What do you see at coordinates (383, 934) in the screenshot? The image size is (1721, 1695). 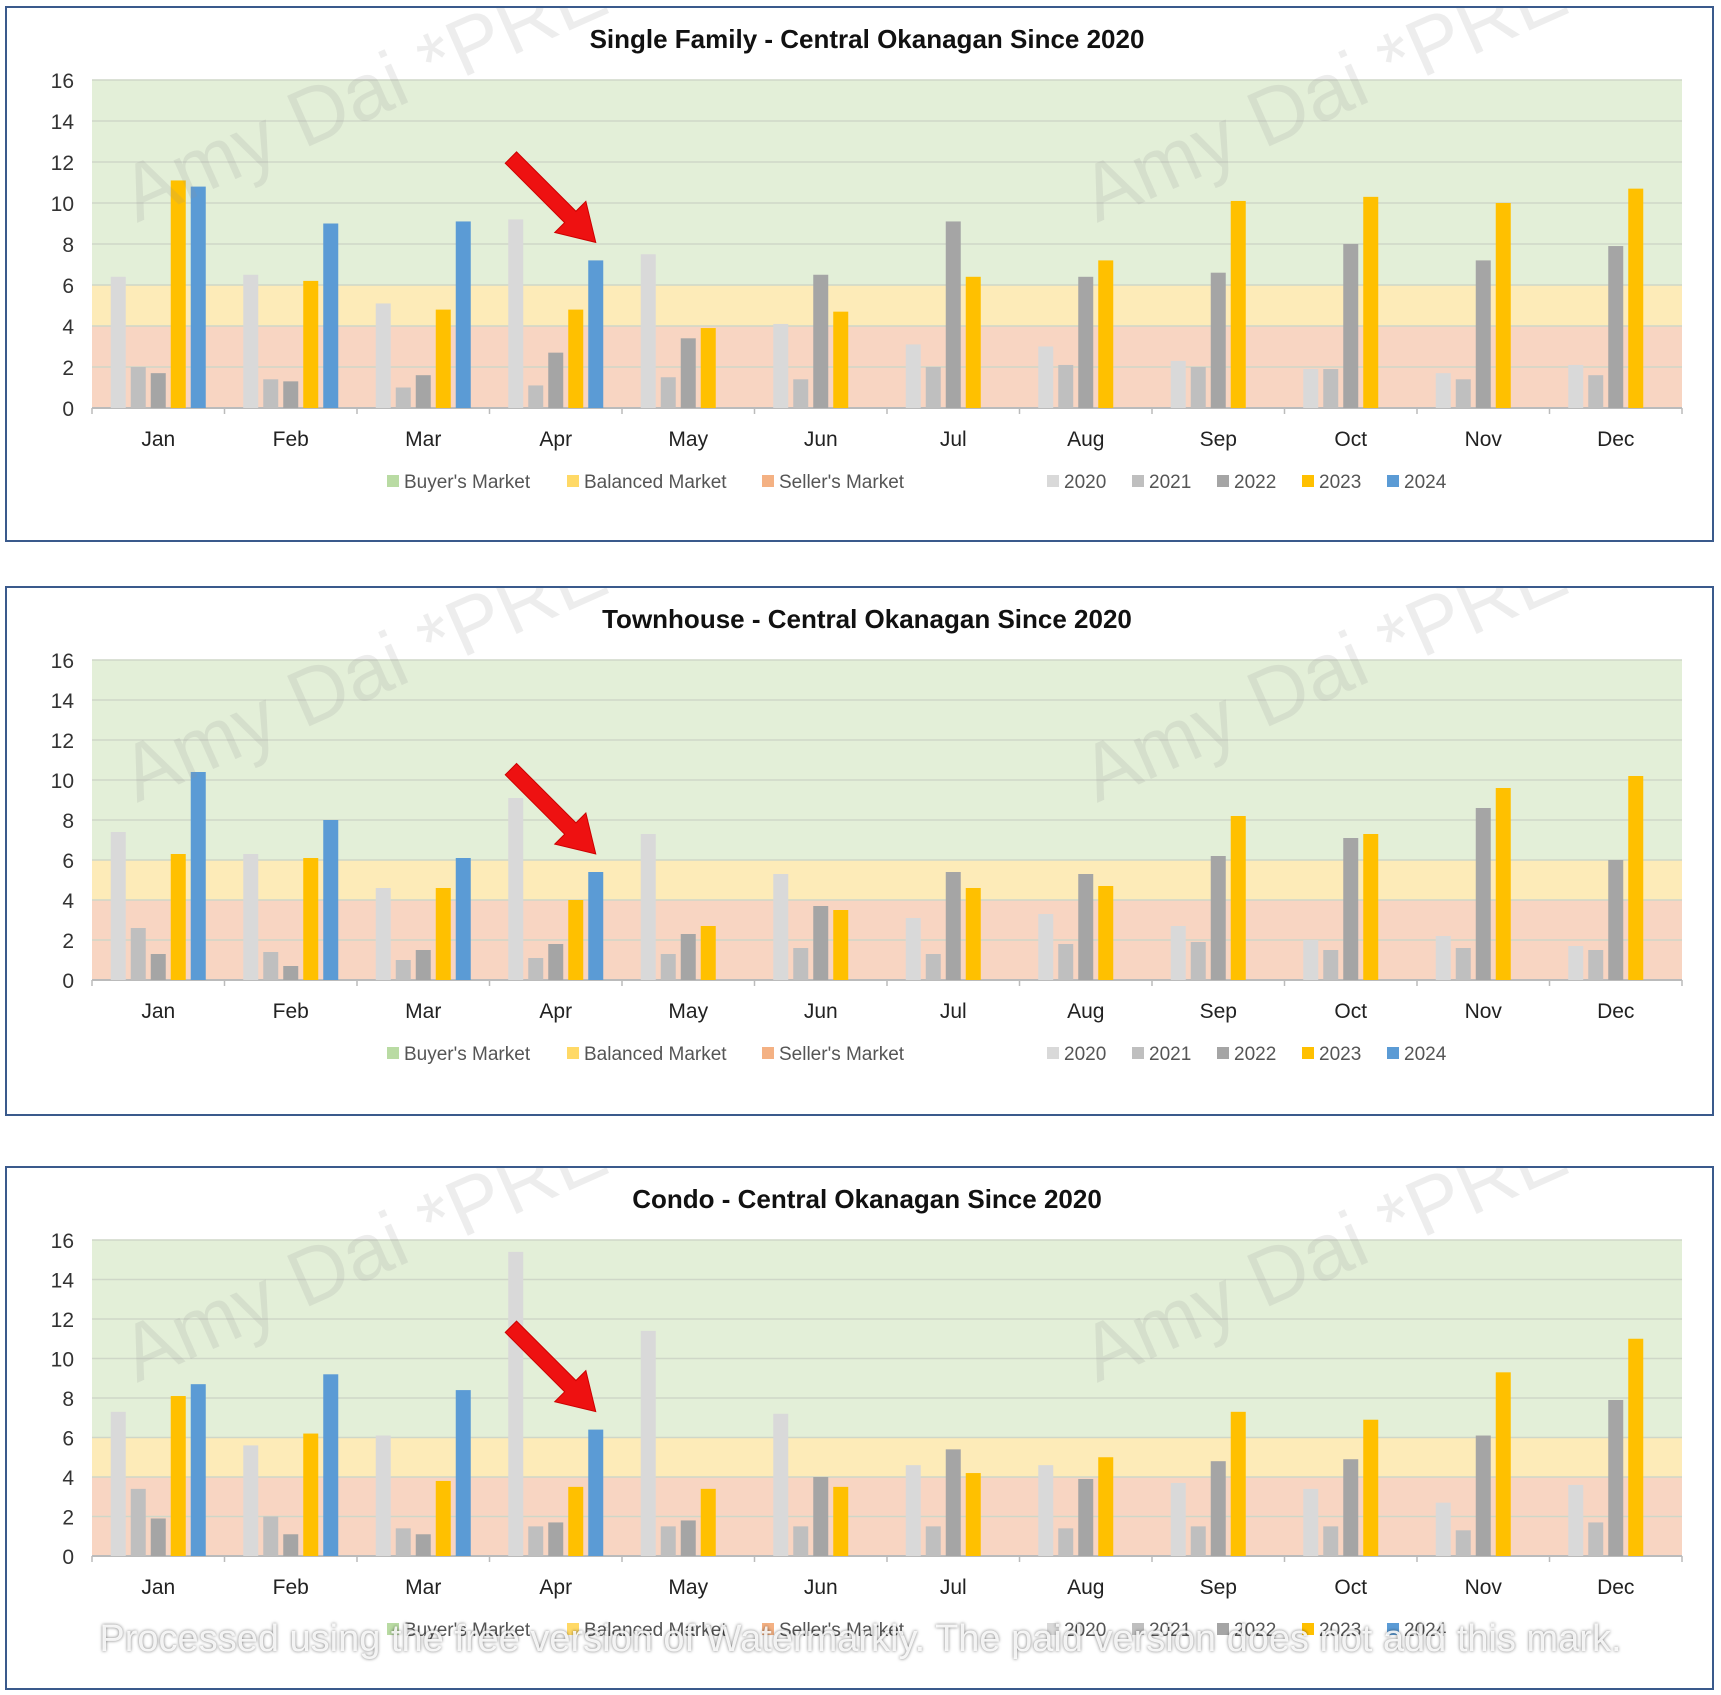 I see `bar-2020-mar` at bounding box center [383, 934].